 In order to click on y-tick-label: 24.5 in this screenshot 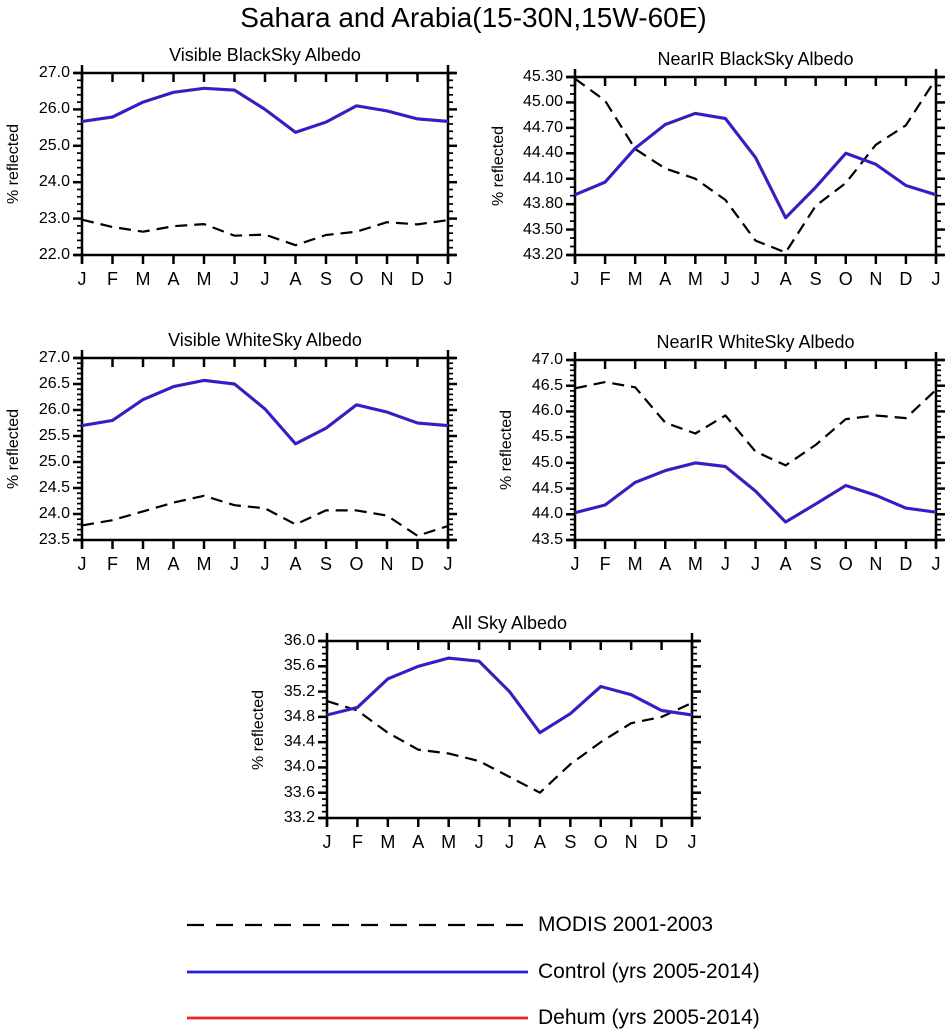, I will do `click(54, 487)`.